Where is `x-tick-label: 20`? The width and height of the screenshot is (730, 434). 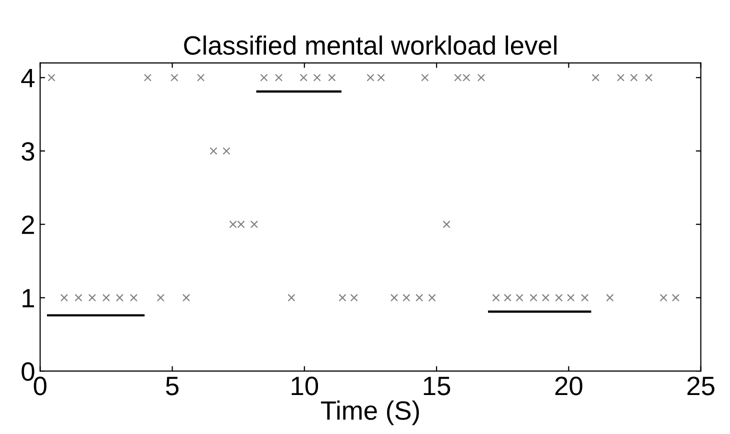
x-tick-label: 20 is located at coordinates (568, 386).